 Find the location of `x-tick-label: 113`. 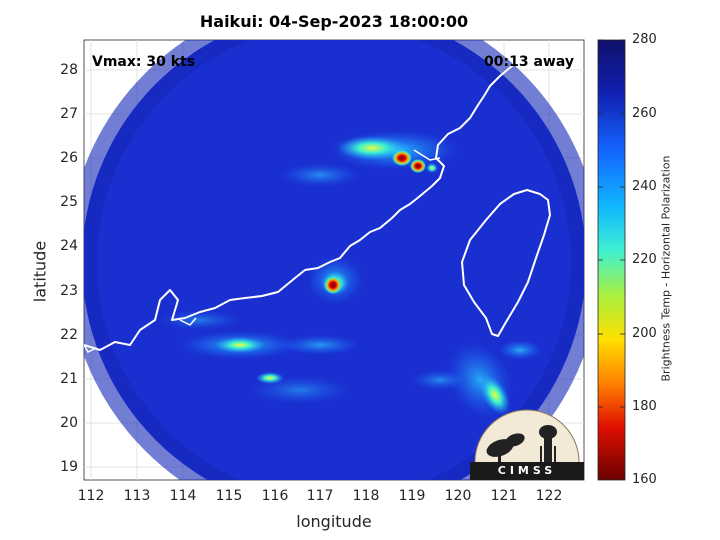

x-tick-label: 113 is located at coordinates (137, 496).